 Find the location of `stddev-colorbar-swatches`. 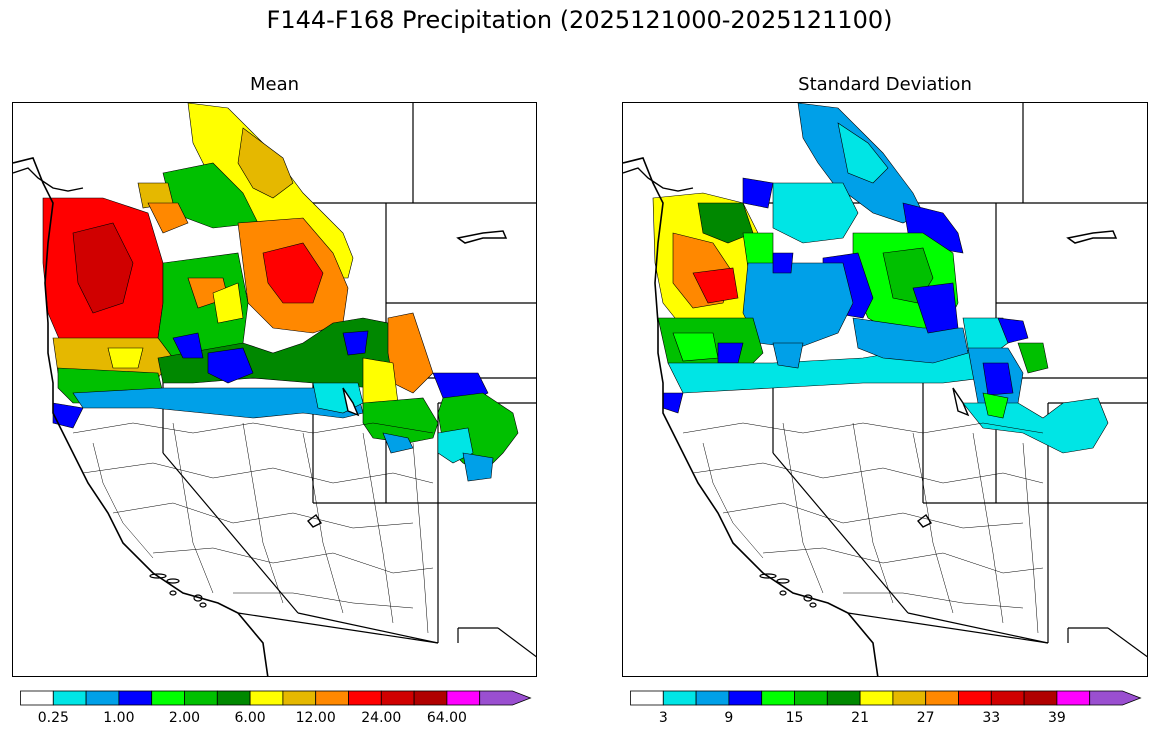

stddev-colorbar-swatches is located at coordinates (886, 698).